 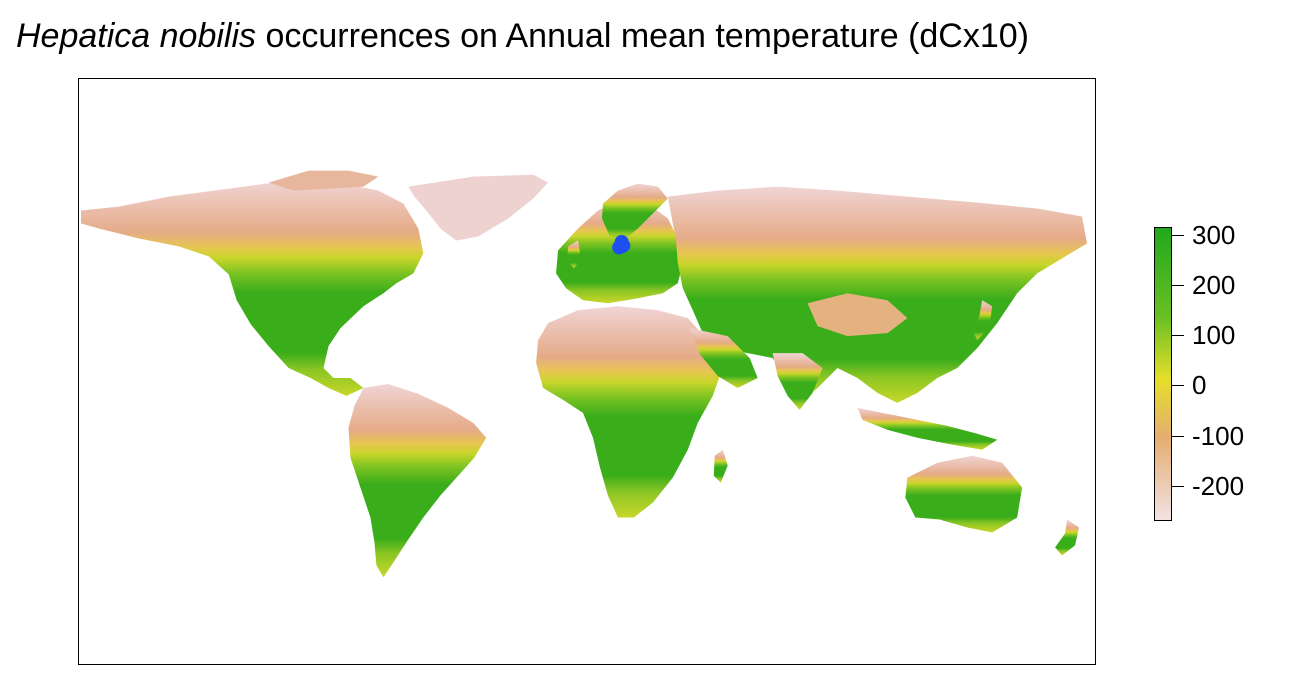 I want to click on south-america-landmass, so click(x=417, y=480).